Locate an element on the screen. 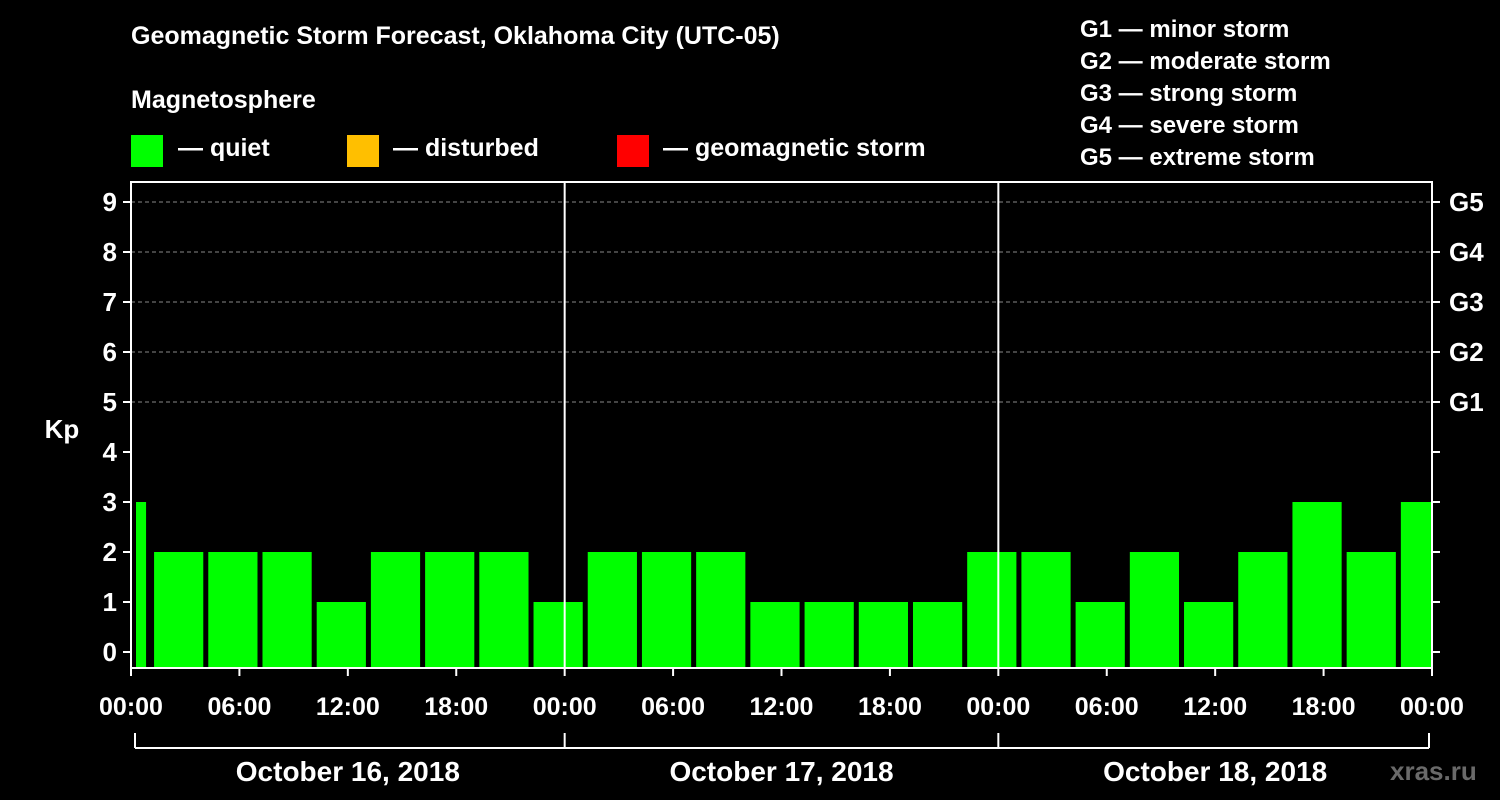 This screenshot has width=1500, height=800. legend-label-disturbed: — disturbed is located at coordinates (466, 148).